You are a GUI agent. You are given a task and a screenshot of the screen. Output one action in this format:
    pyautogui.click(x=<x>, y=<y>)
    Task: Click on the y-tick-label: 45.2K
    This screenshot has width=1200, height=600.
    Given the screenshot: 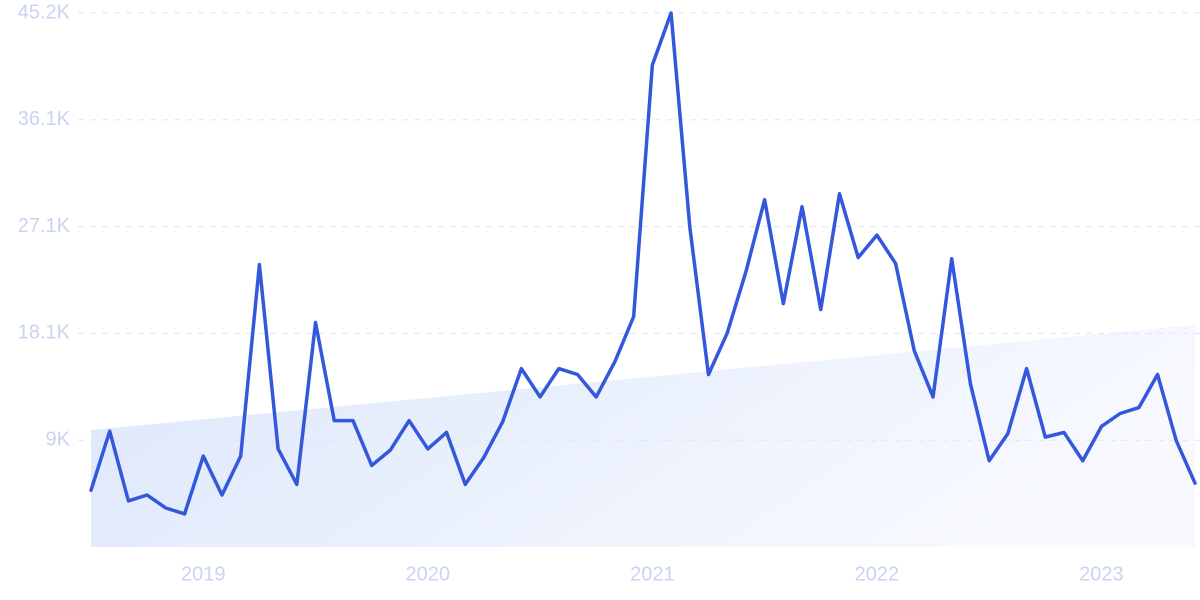 What is the action you would take?
    pyautogui.click(x=44, y=12)
    